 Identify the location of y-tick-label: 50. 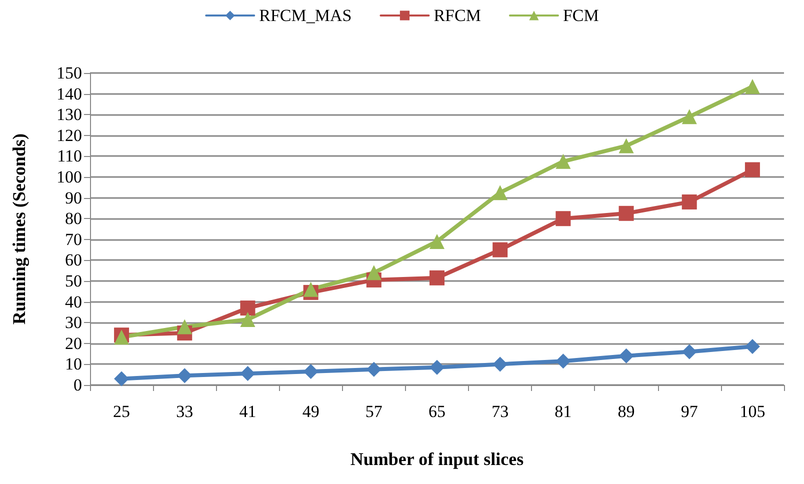
(73, 281).